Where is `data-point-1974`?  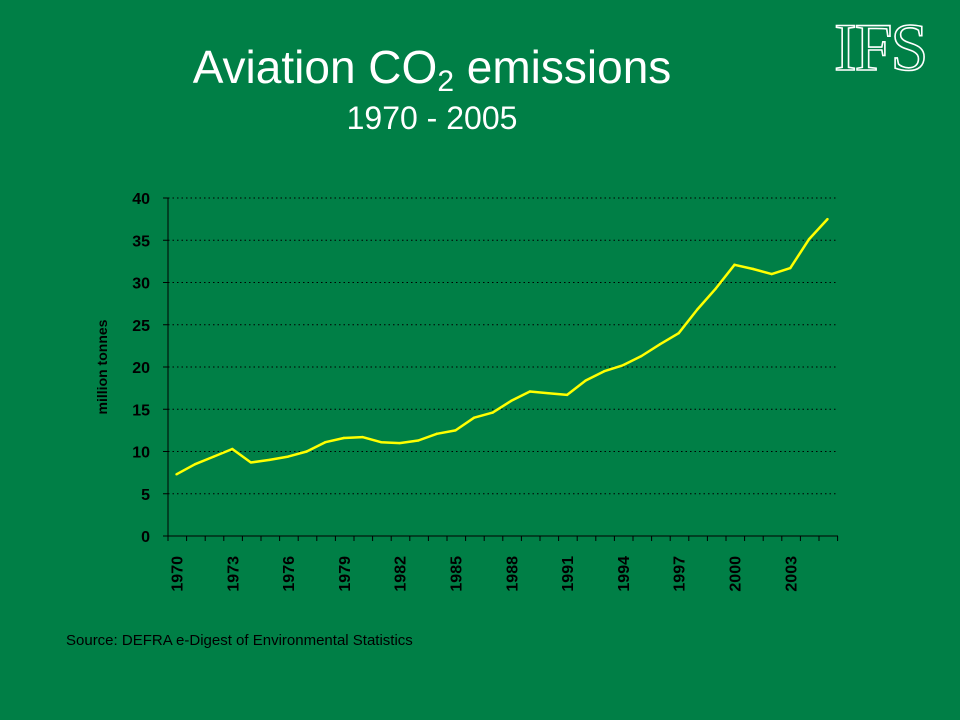 data-point-1974 is located at coordinates (251, 462).